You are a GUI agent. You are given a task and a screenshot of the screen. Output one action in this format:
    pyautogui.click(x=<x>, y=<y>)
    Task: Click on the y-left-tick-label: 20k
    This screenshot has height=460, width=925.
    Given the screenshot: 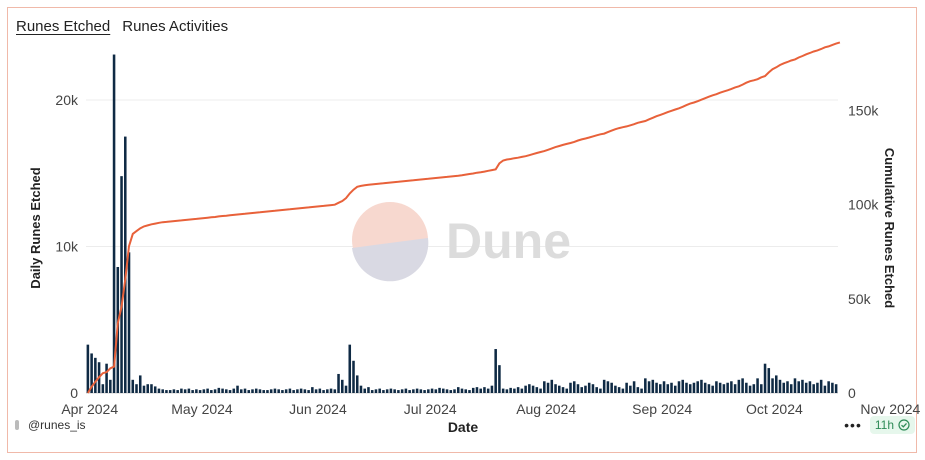 What is the action you would take?
    pyautogui.click(x=67, y=100)
    